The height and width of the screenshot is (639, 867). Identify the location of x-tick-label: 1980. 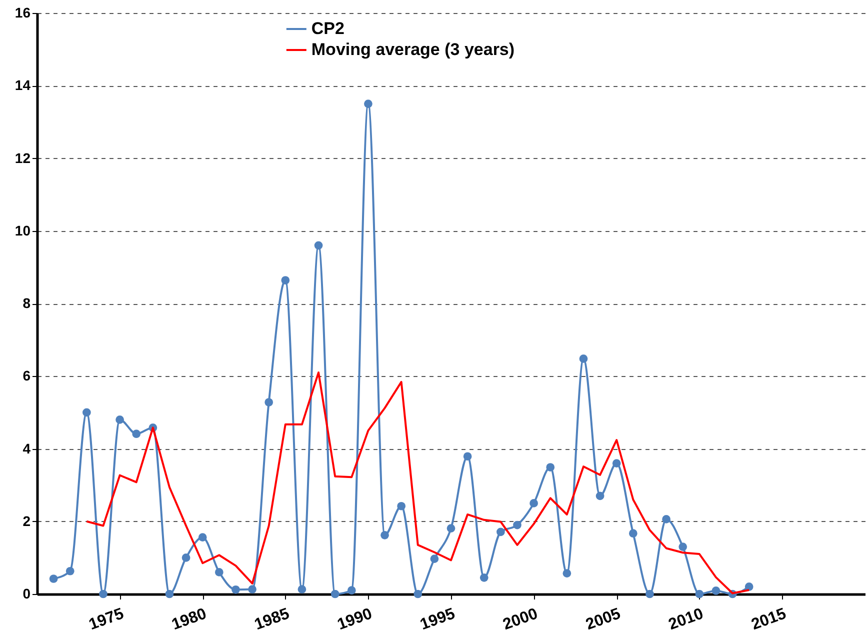
(190, 619).